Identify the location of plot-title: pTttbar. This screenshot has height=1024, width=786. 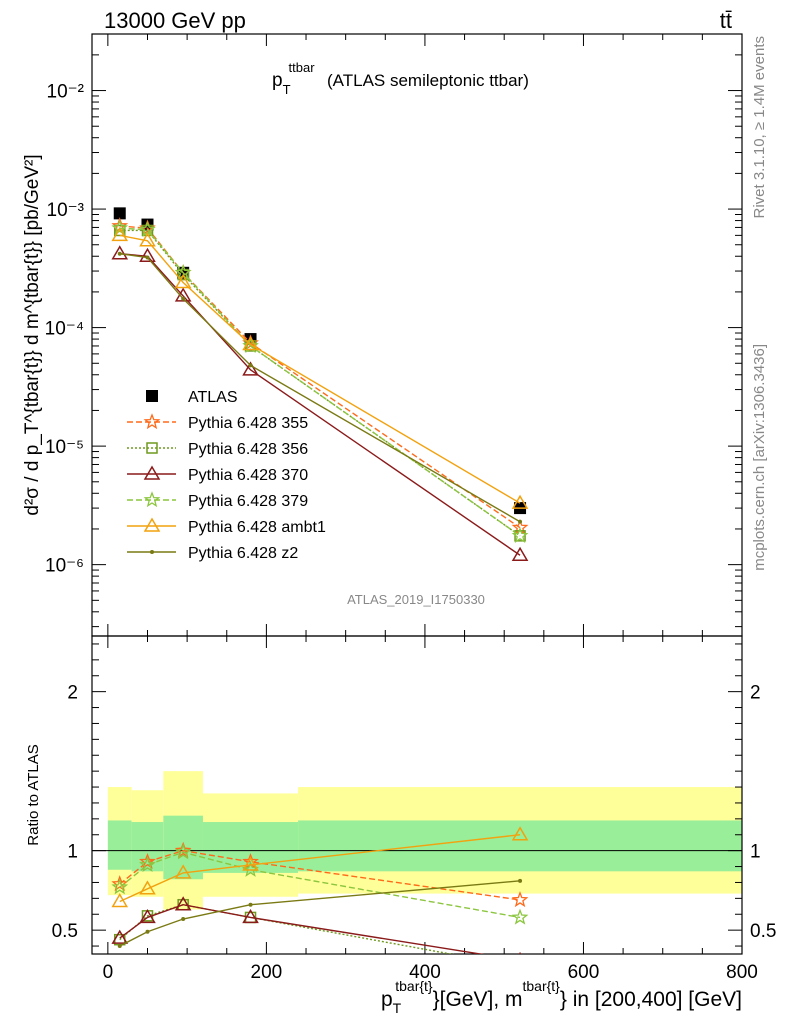
(293, 78).